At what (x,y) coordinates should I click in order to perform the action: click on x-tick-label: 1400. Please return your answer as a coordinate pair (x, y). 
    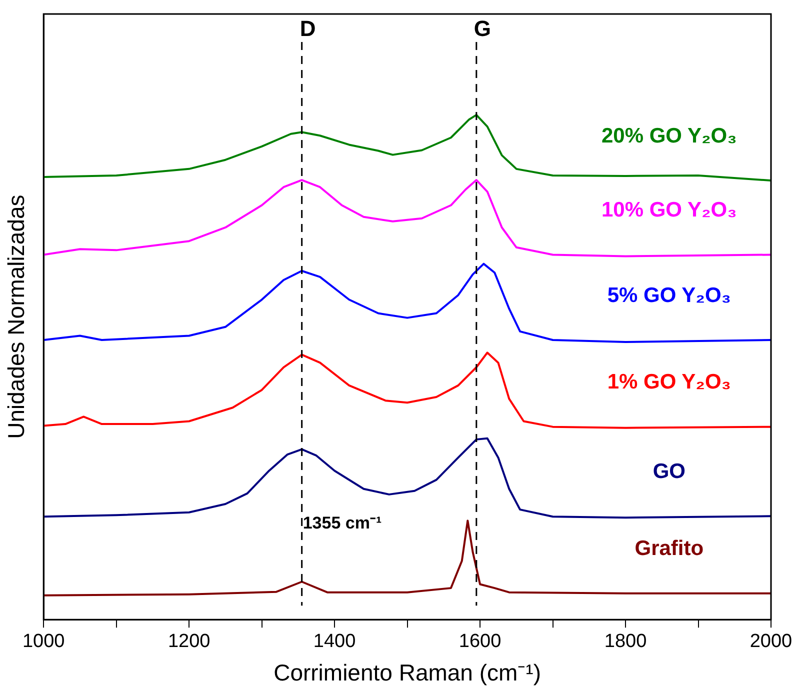
    Looking at the image, I should click on (334, 641).